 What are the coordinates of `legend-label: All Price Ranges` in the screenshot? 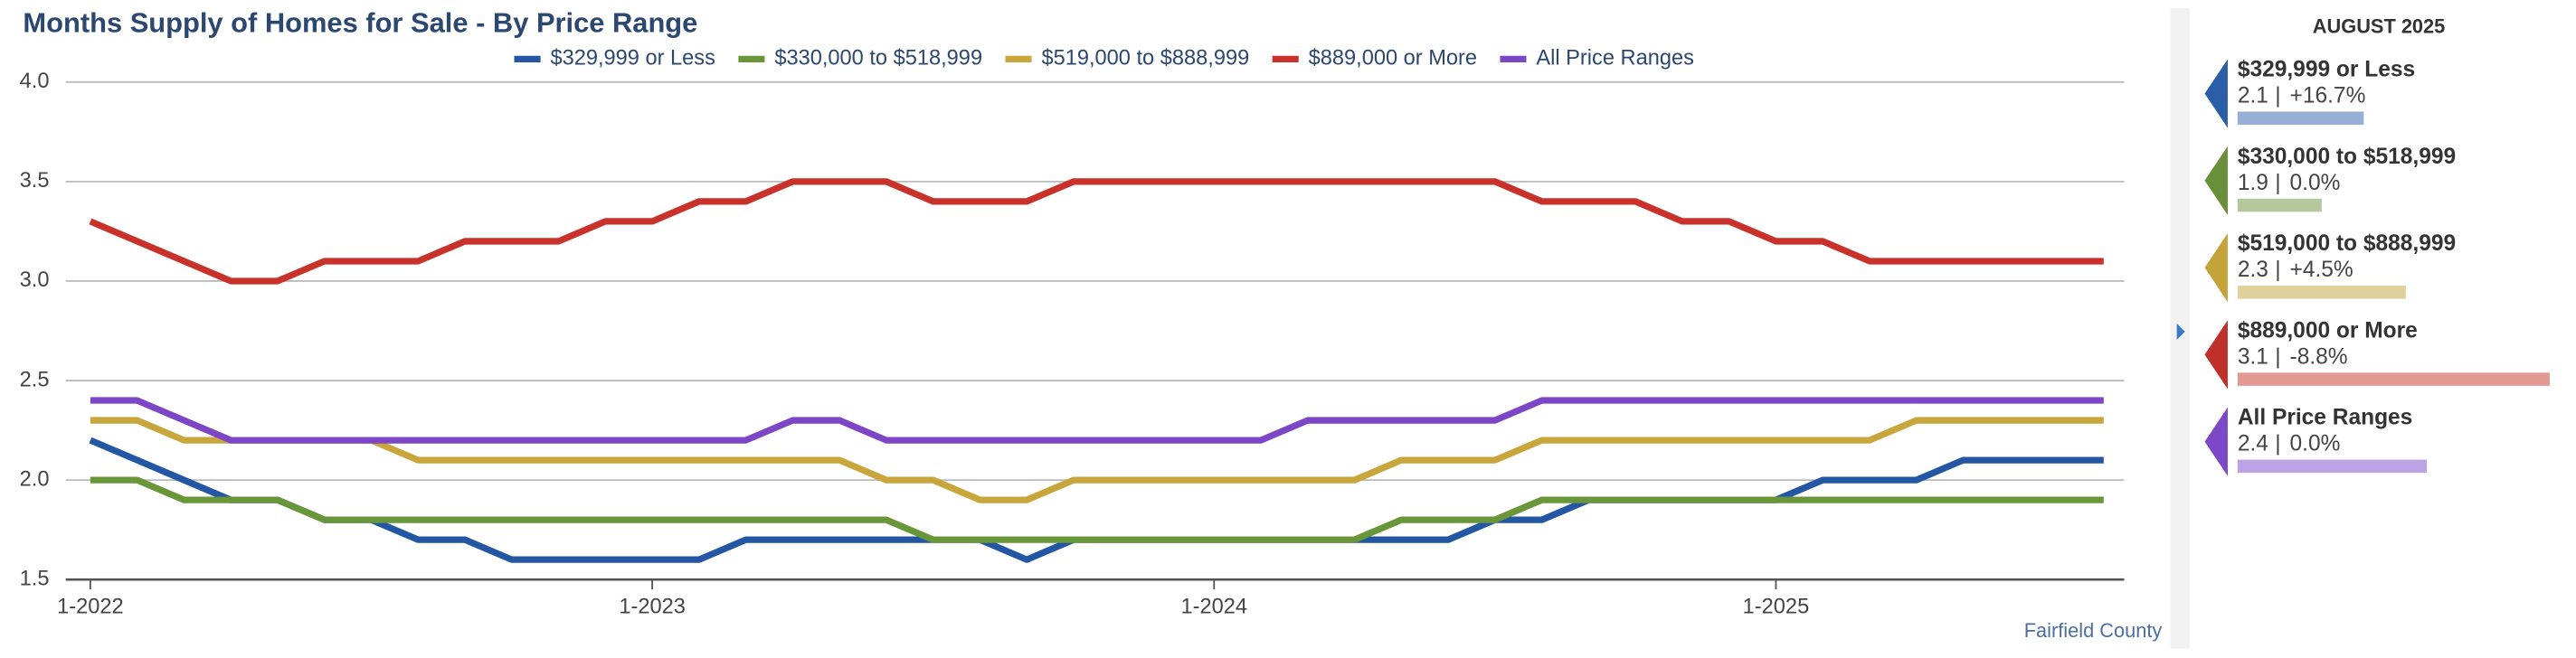 It's located at (1615, 59).